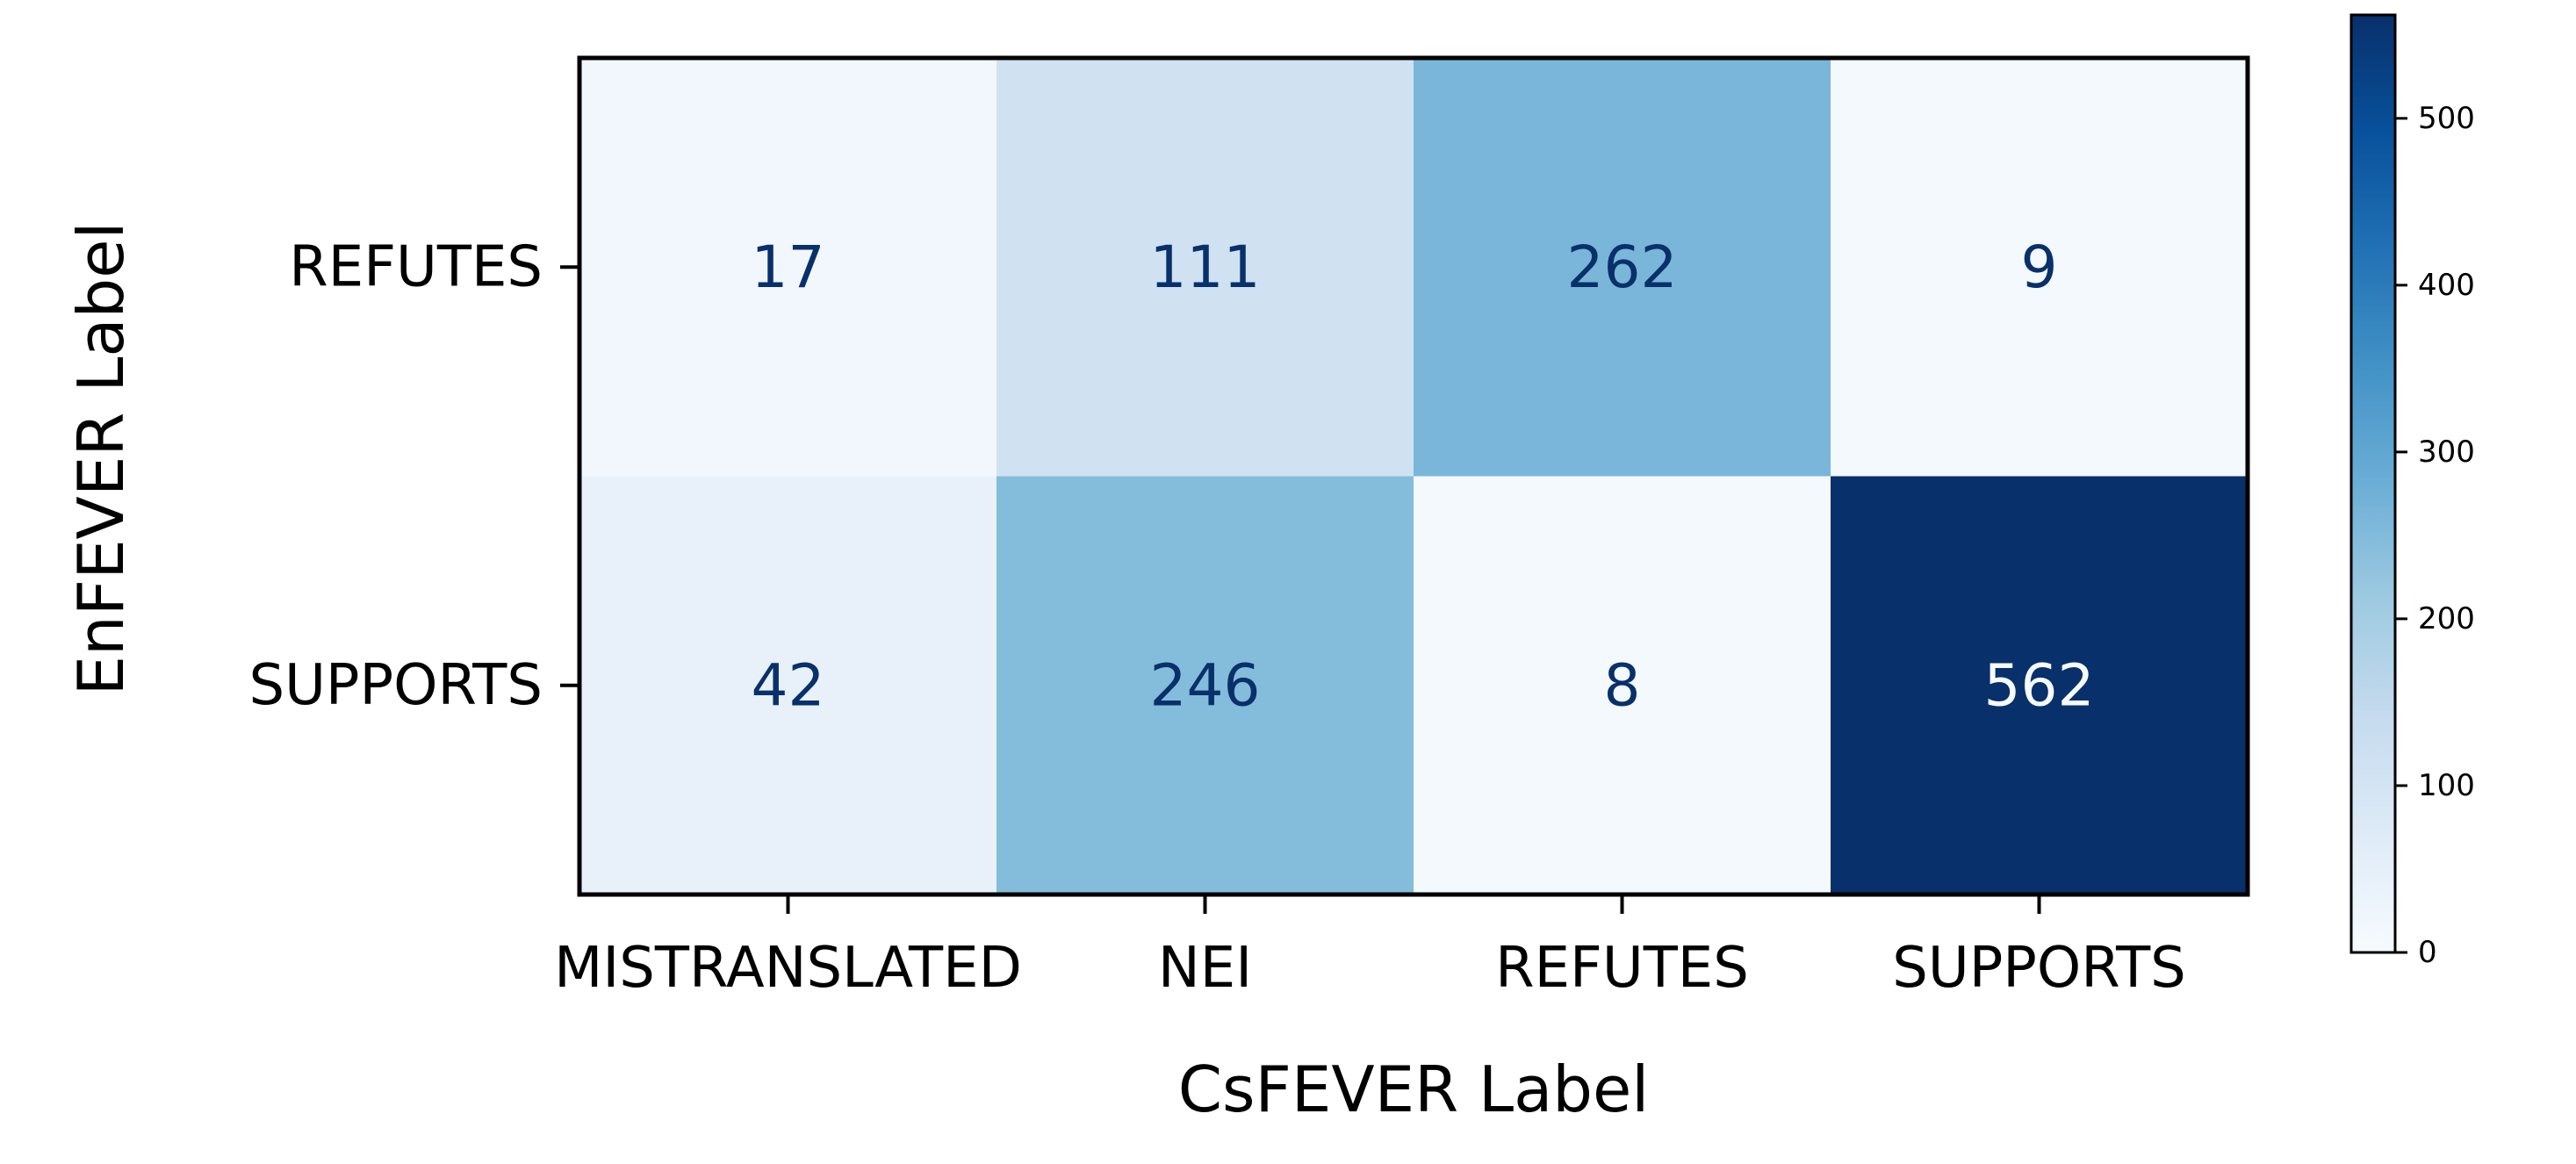 Image resolution: width=2576 pixels, height=1164 pixels. What do you see at coordinates (1622, 968) in the screenshot?
I see `x-tick-label: REFUTES` at bounding box center [1622, 968].